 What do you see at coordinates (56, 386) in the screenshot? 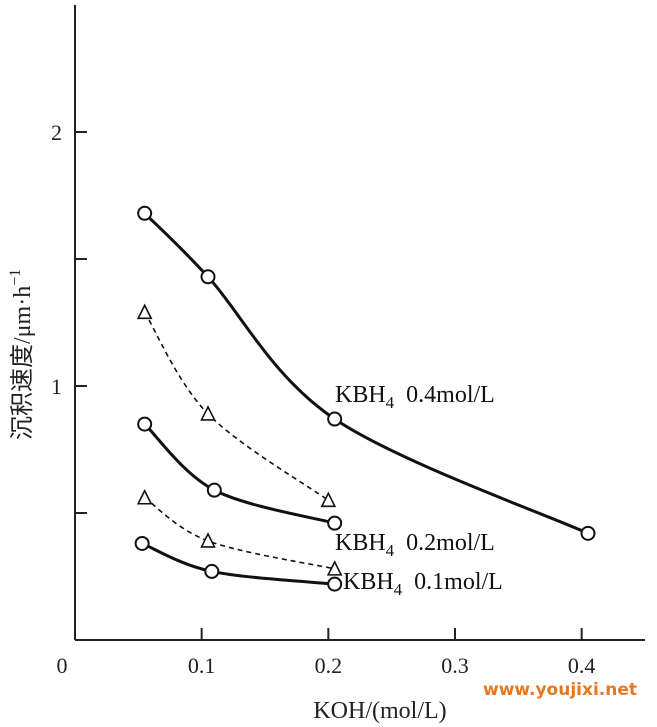
I see `y-tick-label: 1` at bounding box center [56, 386].